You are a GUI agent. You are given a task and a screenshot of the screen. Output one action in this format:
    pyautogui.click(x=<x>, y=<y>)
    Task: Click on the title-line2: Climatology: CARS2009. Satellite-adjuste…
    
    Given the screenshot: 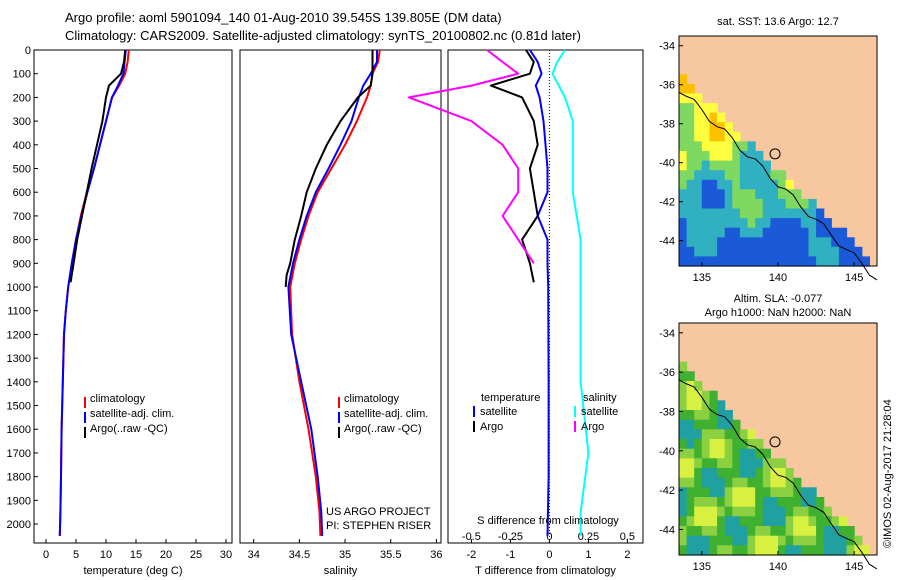 What is the action you would take?
    pyautogui.click(x=323, y=35)
    